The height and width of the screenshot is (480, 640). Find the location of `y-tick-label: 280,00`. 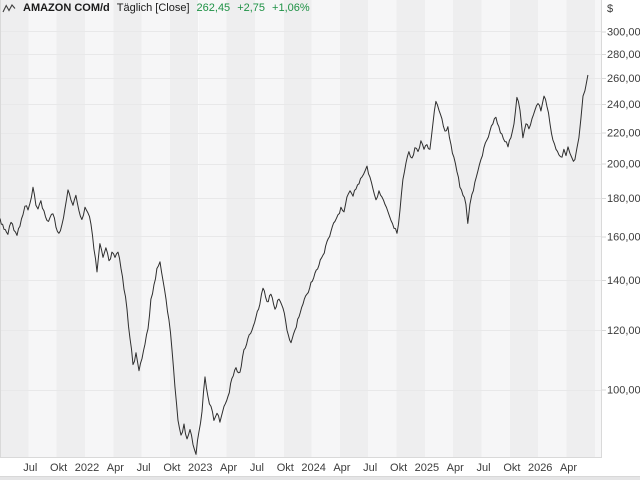

y-tick-label: 280,00 is located at coordinates (623, 55).